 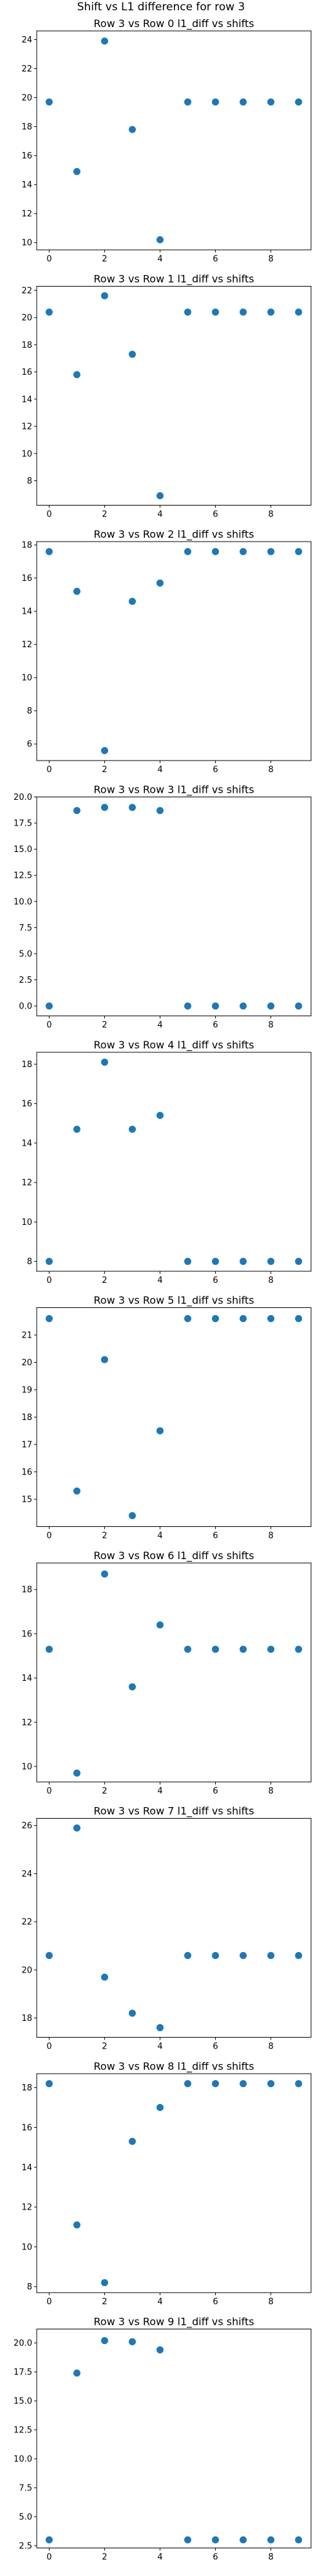 What do you see at coordinates (270, 1281) in the screenshot?
I see `x-tick-label-4-4: 8` at bounding box center [270, 1281].